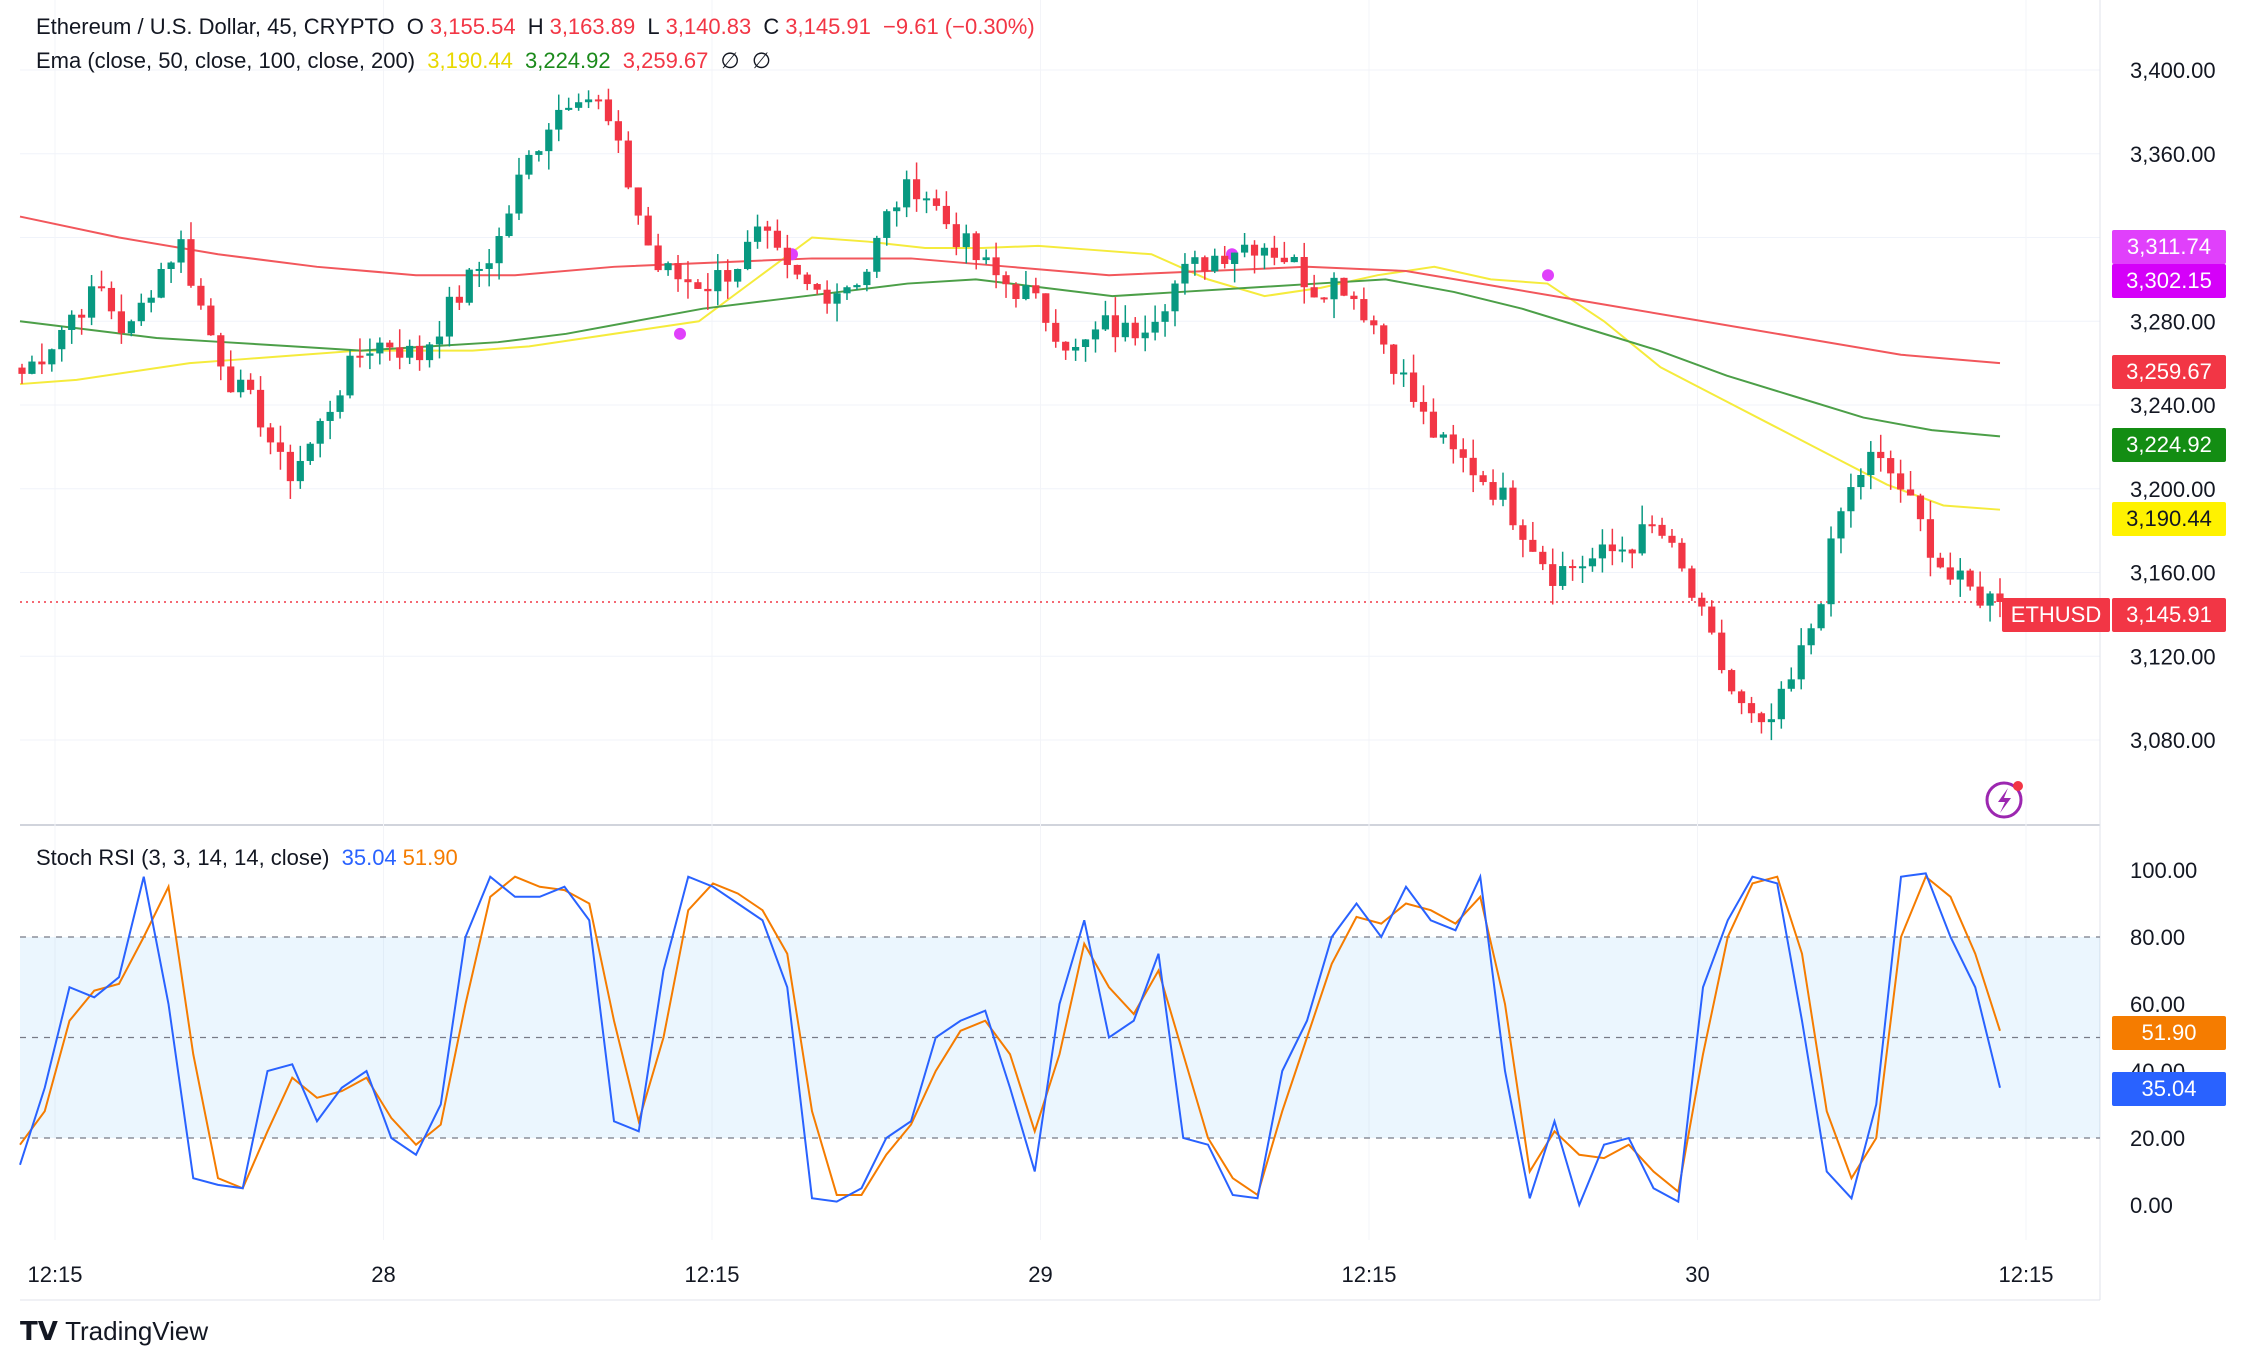  Describe the element at coordinates (215, 26) in the screenshot. I see `symbol-title: Ethereum / U.S. Dollar, 45, CRYPTO` at that location.